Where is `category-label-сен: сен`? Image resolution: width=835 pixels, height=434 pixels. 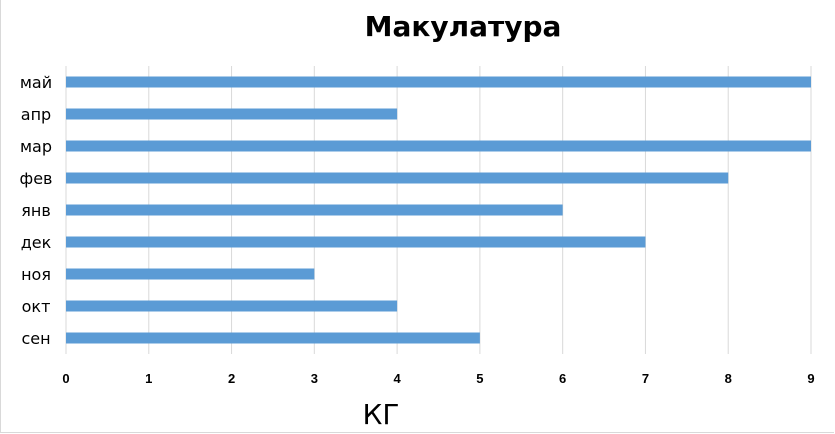
category-label-сен: сен is located at coordinates (35, 338).